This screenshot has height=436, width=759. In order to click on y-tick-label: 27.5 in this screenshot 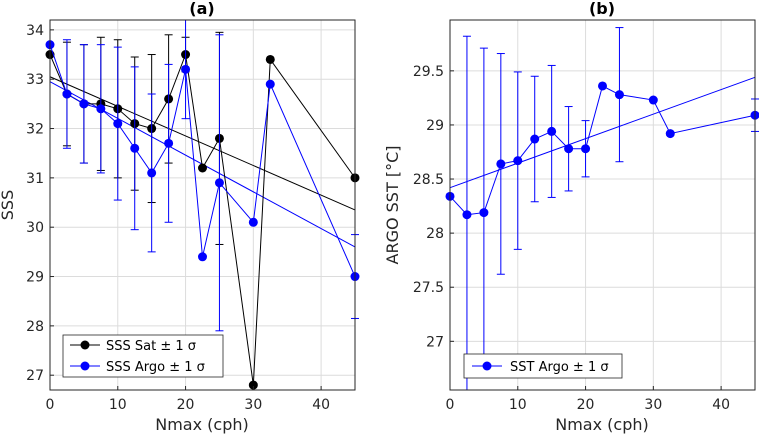, I will do `click(428, 288)`.